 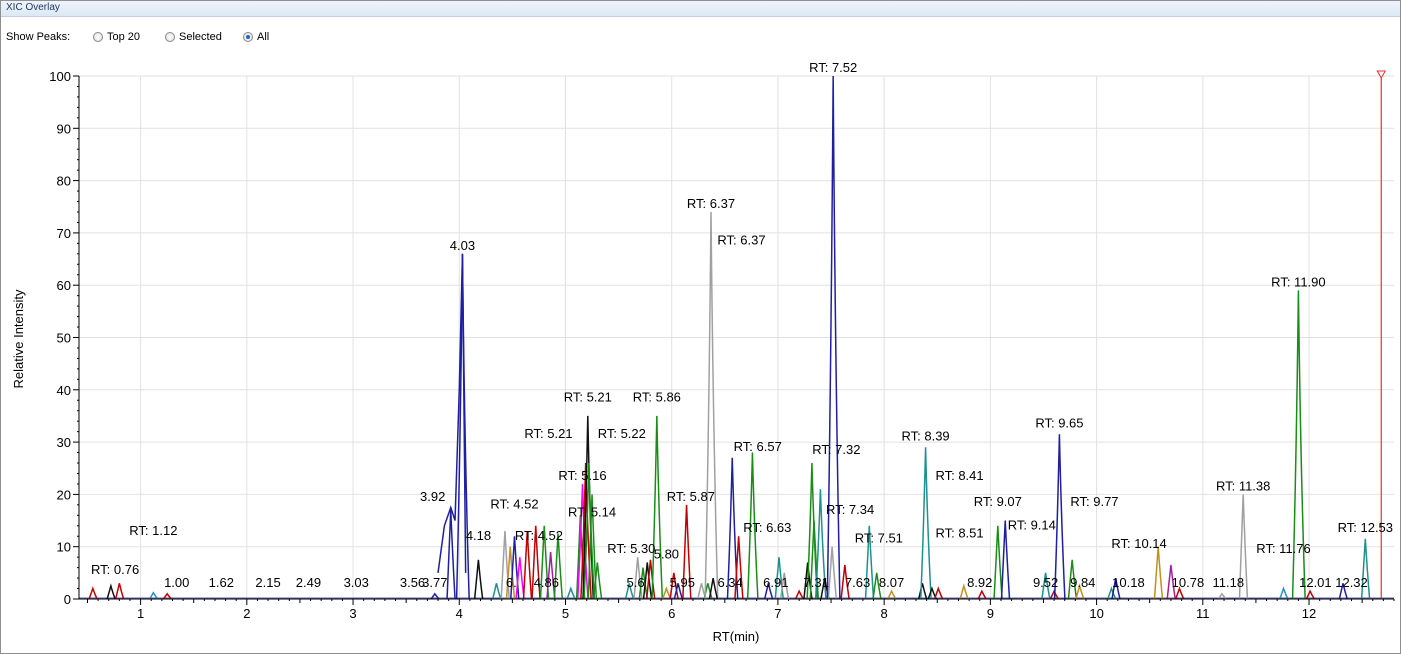 I want to click on peak-label: RT: 4.52, so click(x=539, y=535).